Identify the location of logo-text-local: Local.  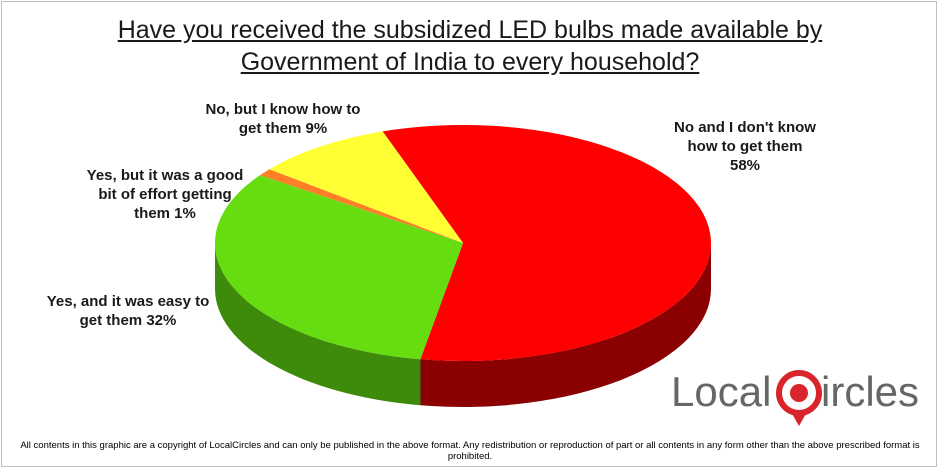
(721, 391).